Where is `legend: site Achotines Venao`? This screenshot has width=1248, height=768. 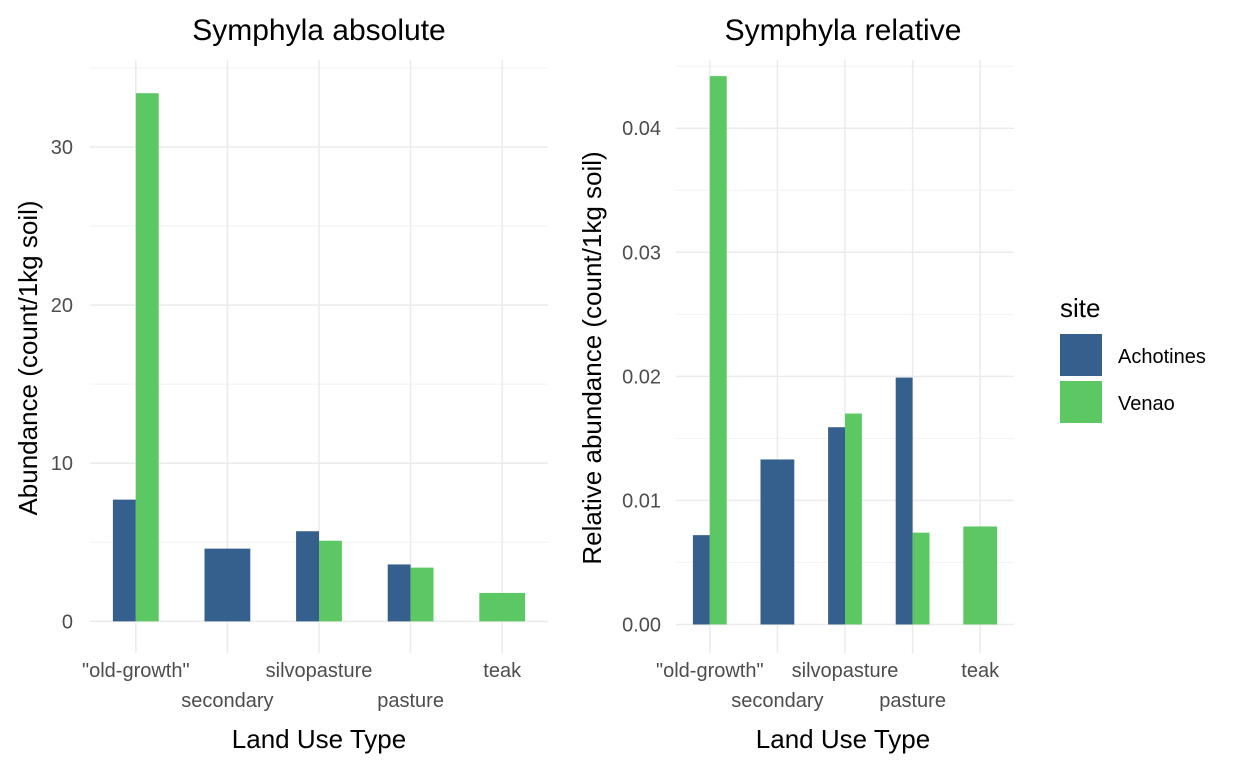 legend: site Achotines Venao is located at coordinates (1133, 358).